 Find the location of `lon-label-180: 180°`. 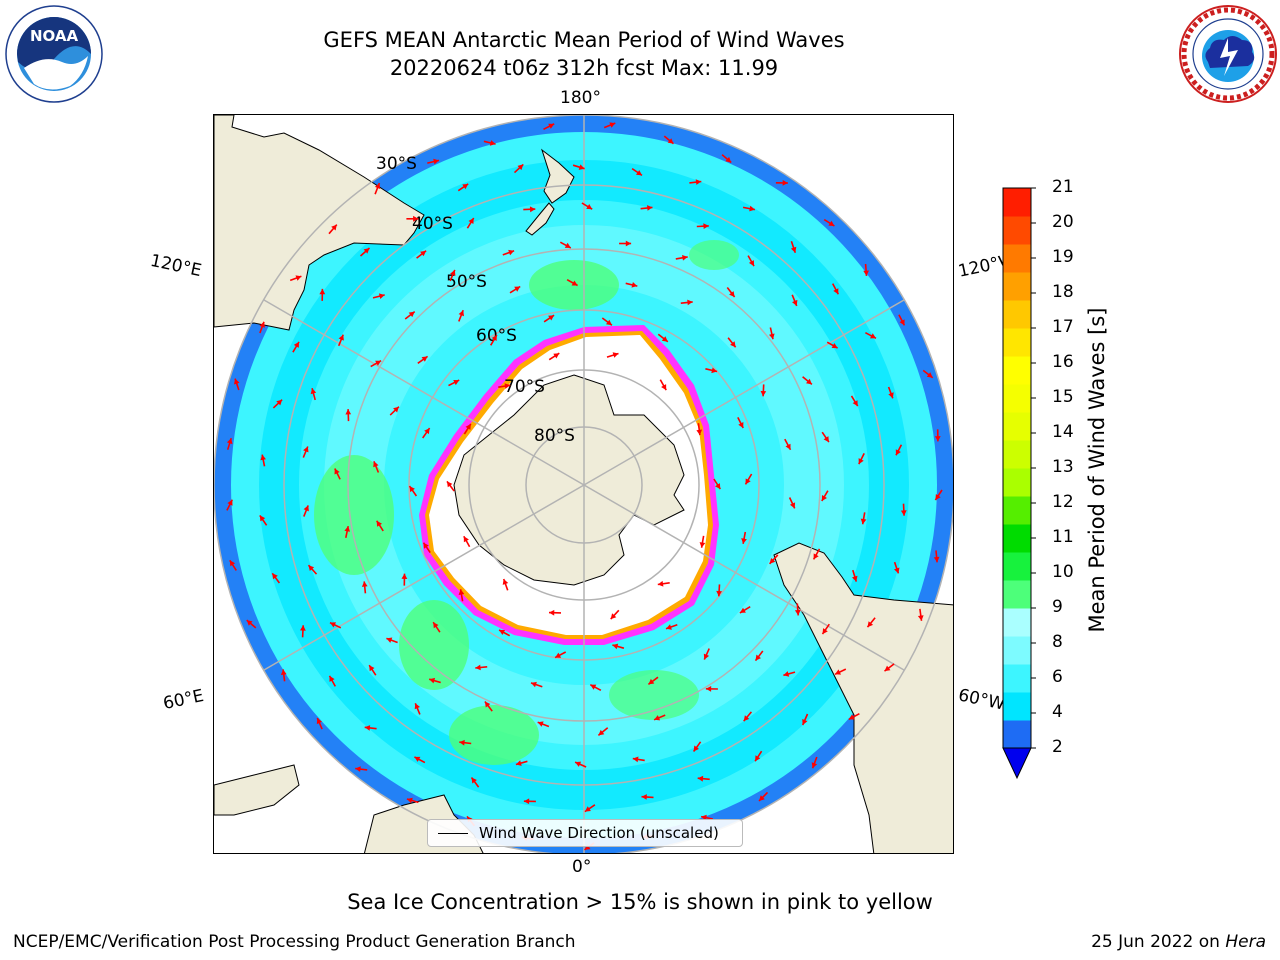

lon-label-180: 180° is located at coordinates (580, 98).